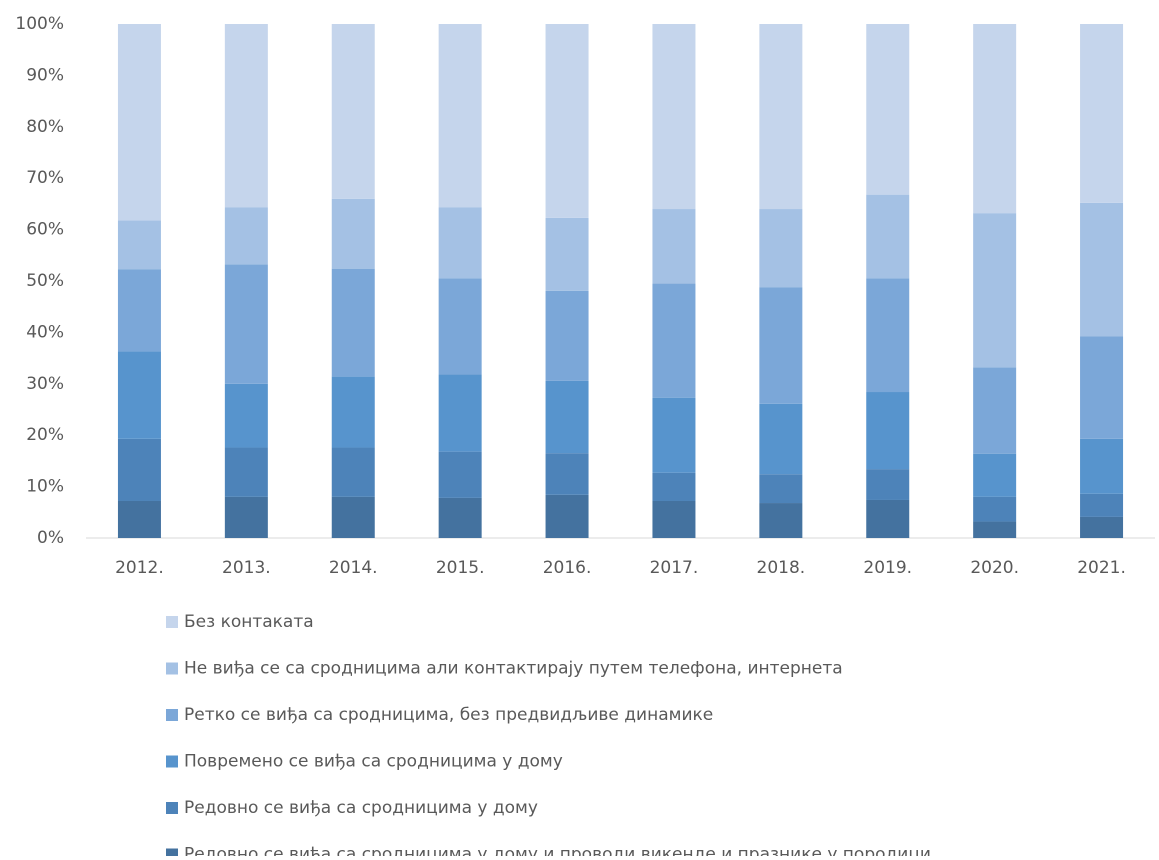 This screenshot has width=1159, height=860. I want to click on y-tick-label: 30%, so click(45, 384).